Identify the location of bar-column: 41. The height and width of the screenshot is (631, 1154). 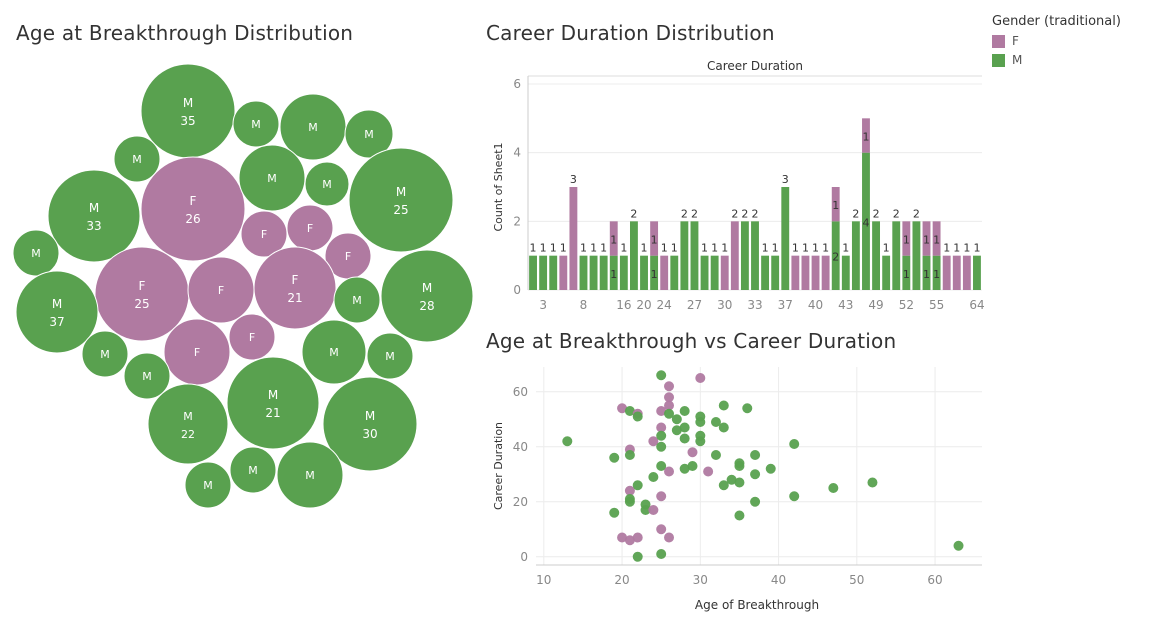
(866, 204).